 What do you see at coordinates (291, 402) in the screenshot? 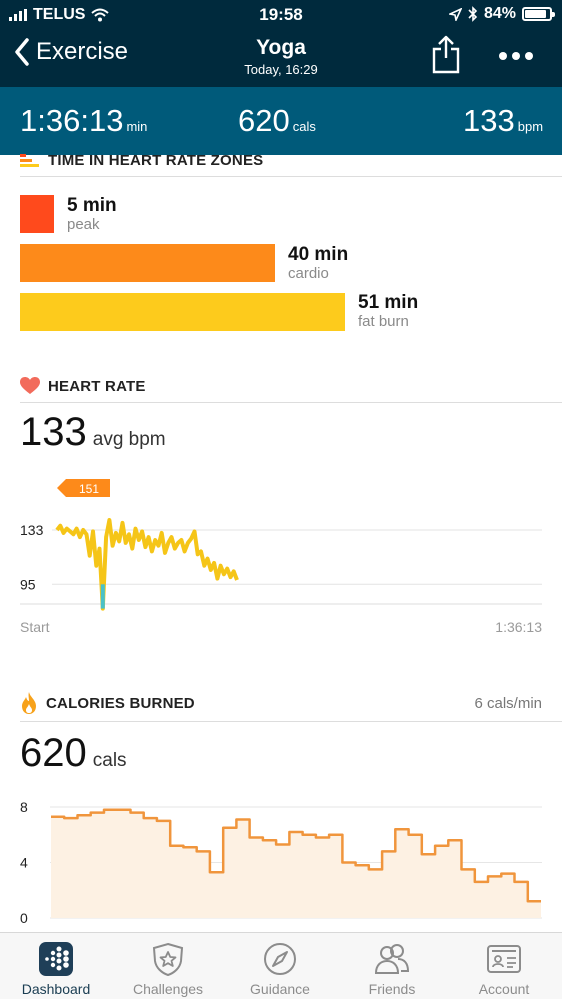
I see `heart-rate-divider` at bounding box center [291, 402].